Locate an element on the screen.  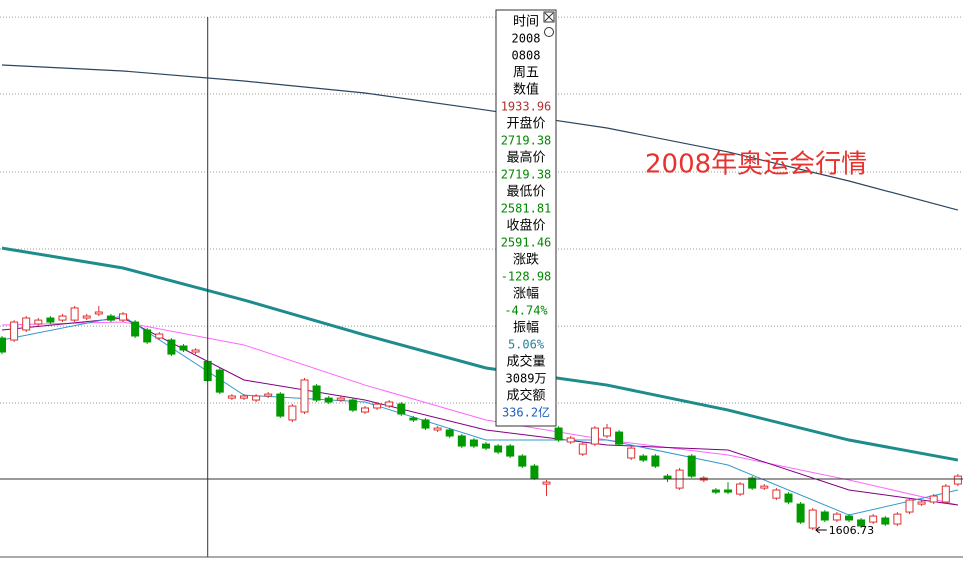
panel-item: 0808 is located at coordinates (526, 56).